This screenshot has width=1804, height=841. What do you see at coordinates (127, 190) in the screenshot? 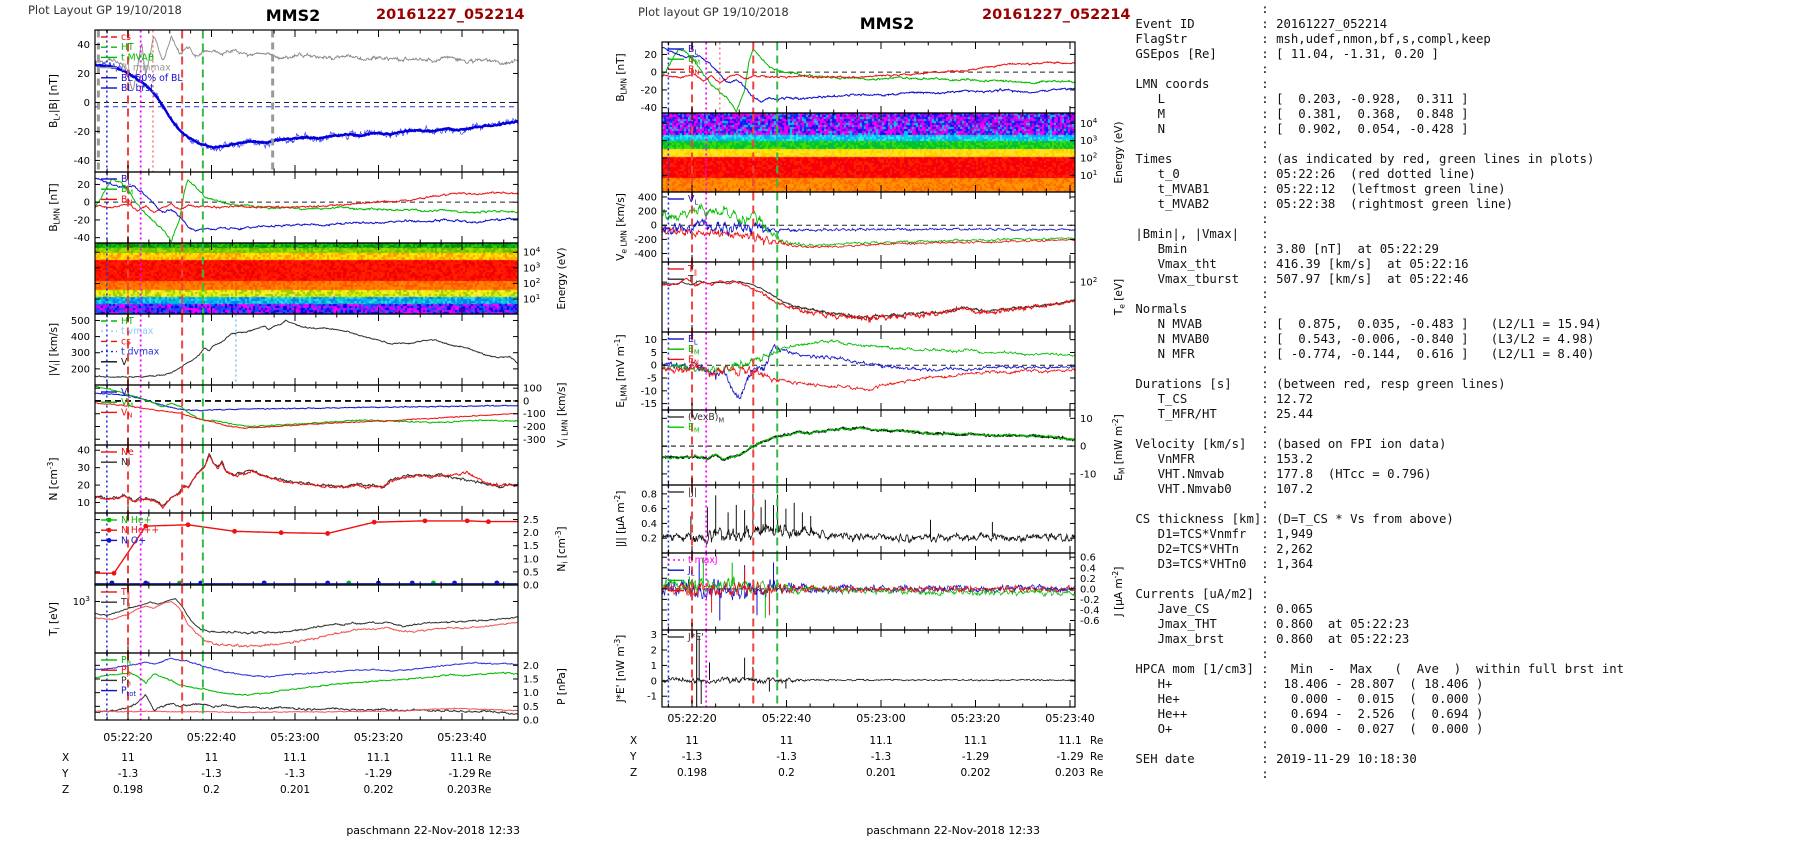
I see `svg-text: BM` at bounding box center [127, 190].